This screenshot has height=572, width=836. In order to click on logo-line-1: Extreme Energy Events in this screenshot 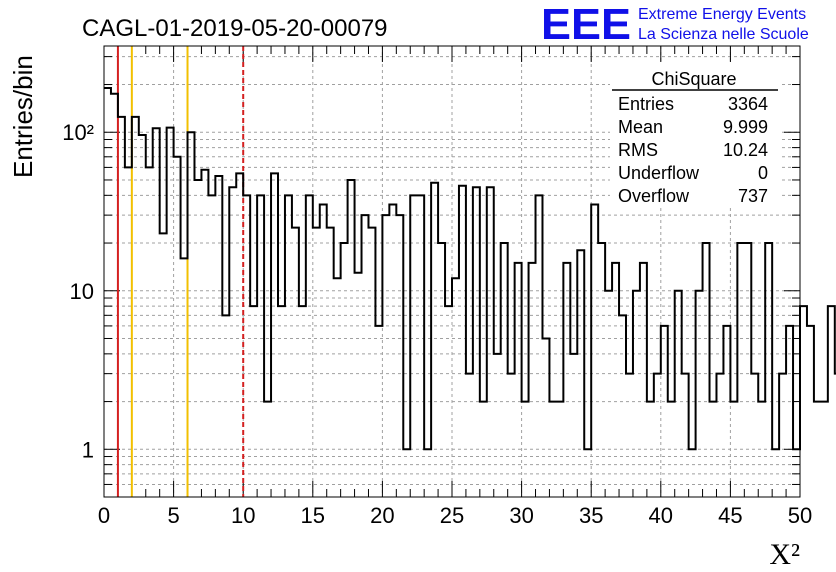, I will do `click(722, 14)`.